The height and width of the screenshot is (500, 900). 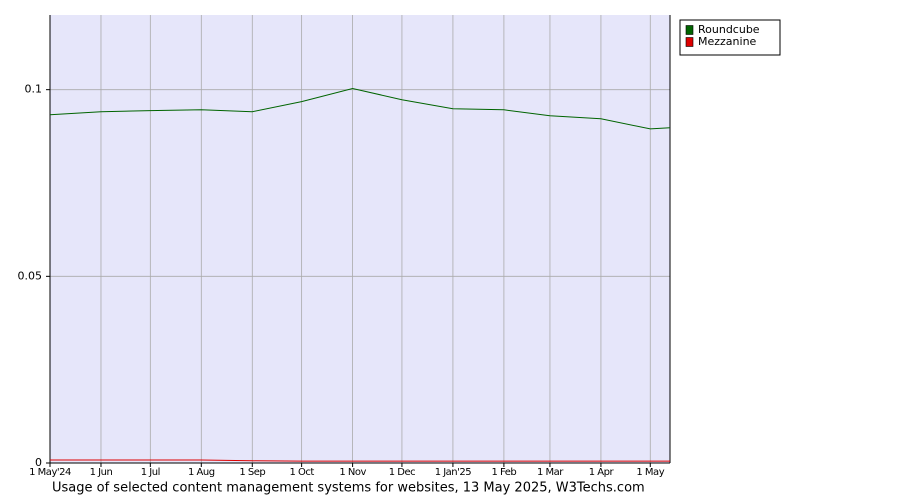 I want to click on x-tick-label: 1 Sep, so click(x=252, y=472).